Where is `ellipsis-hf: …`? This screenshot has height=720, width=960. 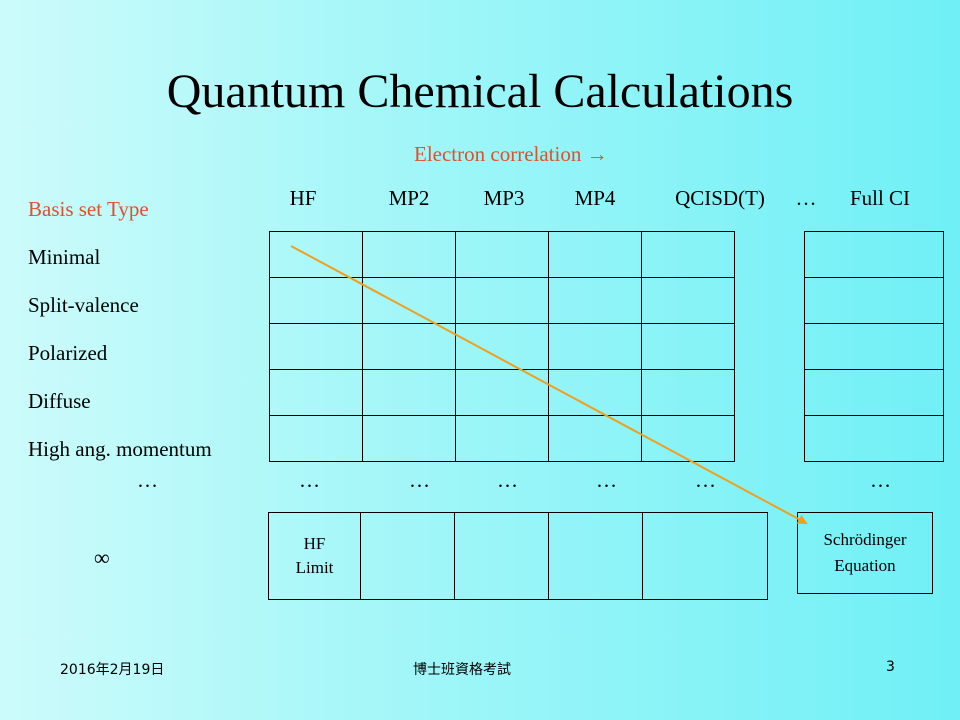 ellipsis-hf: … is located at coordinates (310, 480).